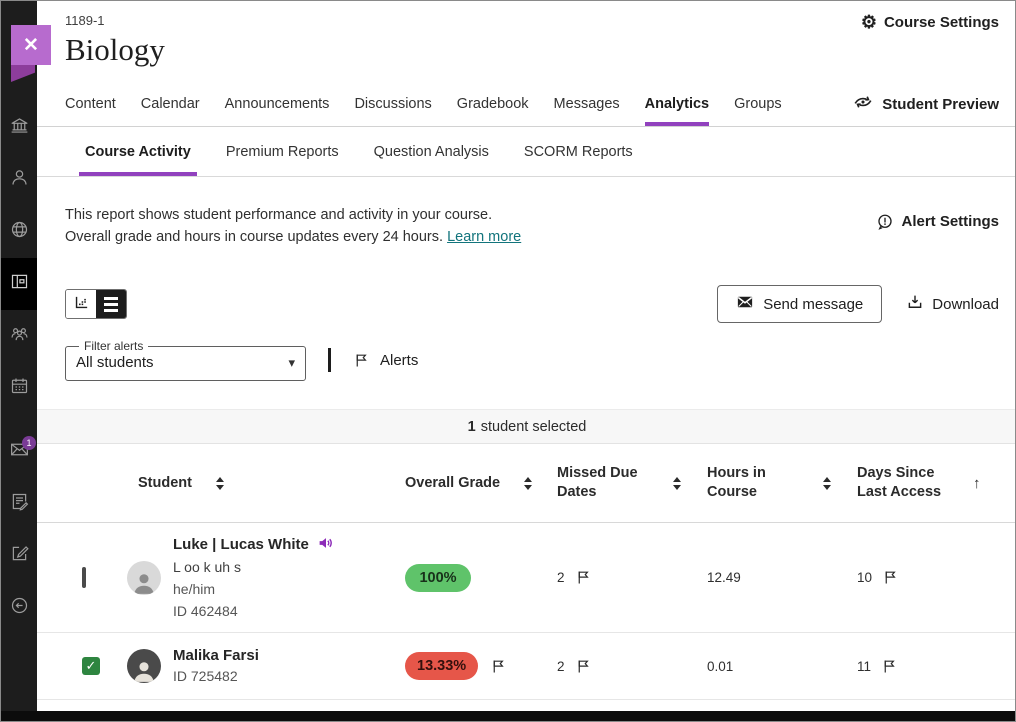 This screenshot has width=1016, height=722. Describe the element at coordinates (194, 589) in the screenshot. I see `student-pronouns: he/him` at that location.